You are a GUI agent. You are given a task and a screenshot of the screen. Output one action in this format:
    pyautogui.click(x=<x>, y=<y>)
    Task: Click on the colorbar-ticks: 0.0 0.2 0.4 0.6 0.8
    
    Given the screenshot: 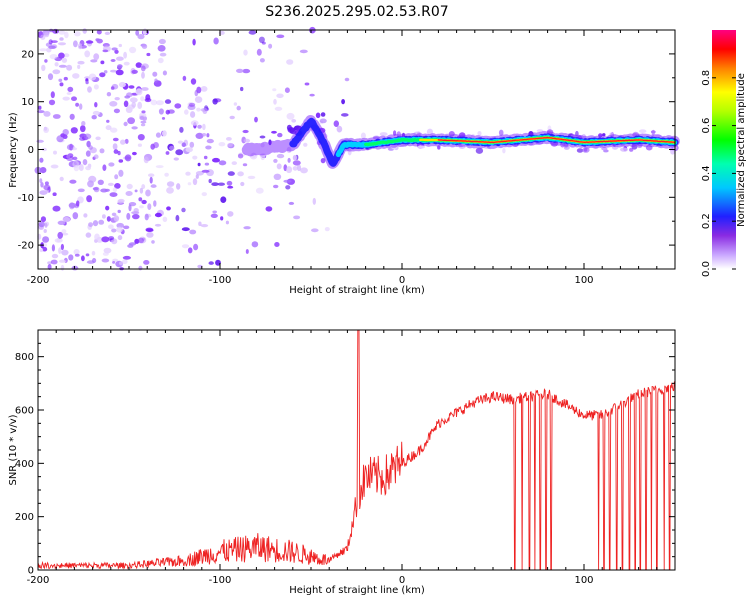 What is the action you would take?
    pyautogui.click(x=718, y=173)
    